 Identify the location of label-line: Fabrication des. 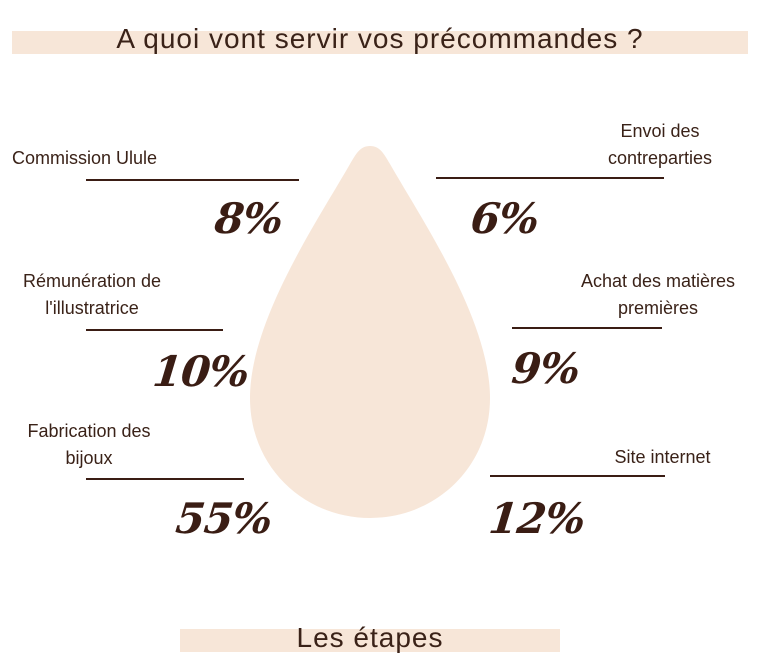
(89, 431).